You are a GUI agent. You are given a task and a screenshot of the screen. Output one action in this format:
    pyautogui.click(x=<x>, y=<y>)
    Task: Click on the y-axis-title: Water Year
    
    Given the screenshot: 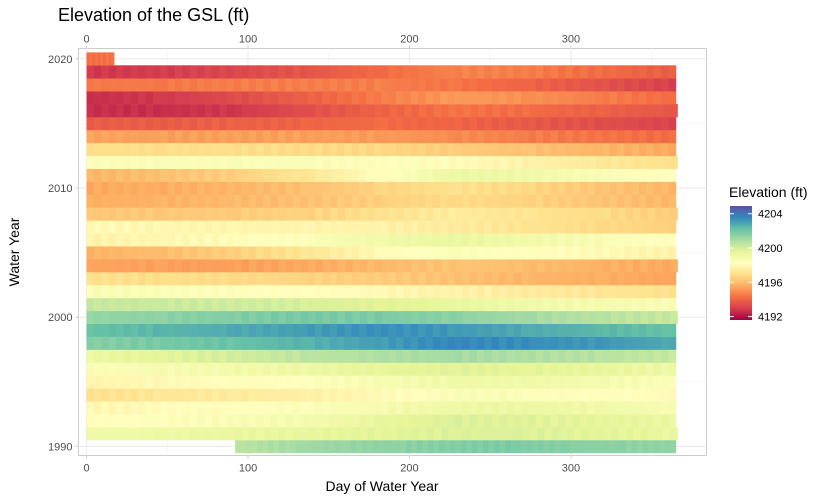 What is the action you would take?
    pyautogui.click(x=14, y=251)
    